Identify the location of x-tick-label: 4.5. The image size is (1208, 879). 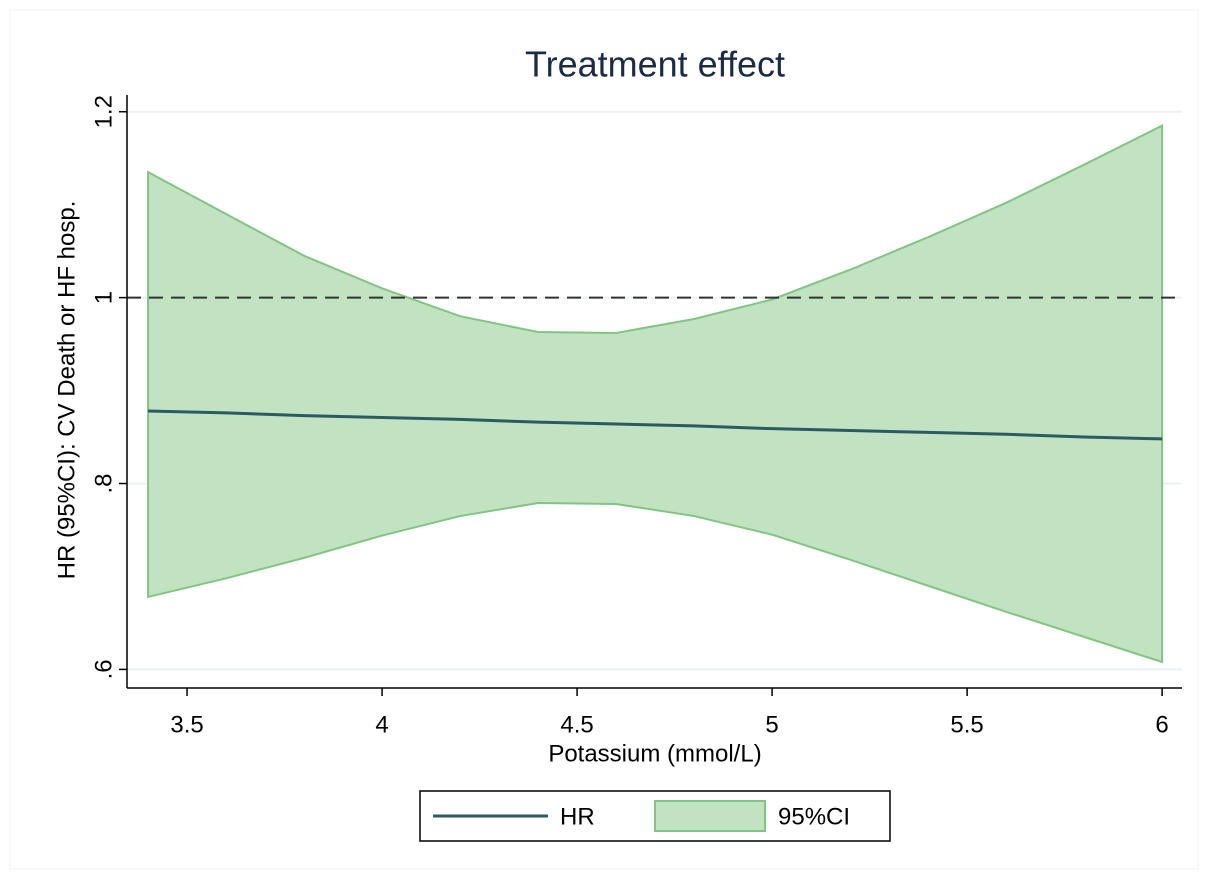
(576, 724).